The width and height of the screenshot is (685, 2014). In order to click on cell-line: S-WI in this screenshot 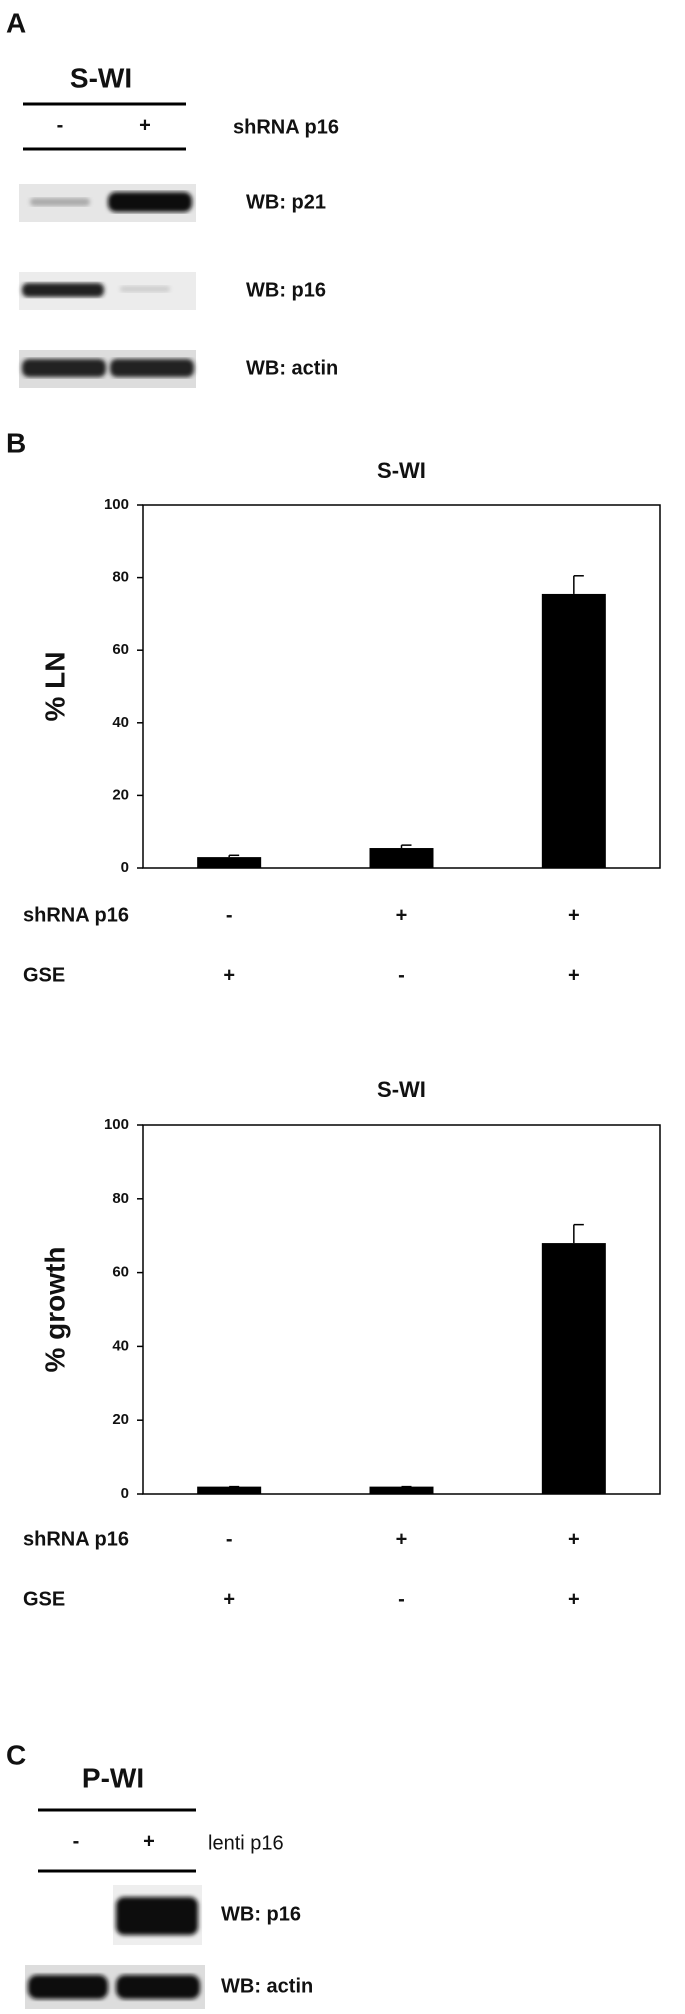, I will do `click(101, 77)`.